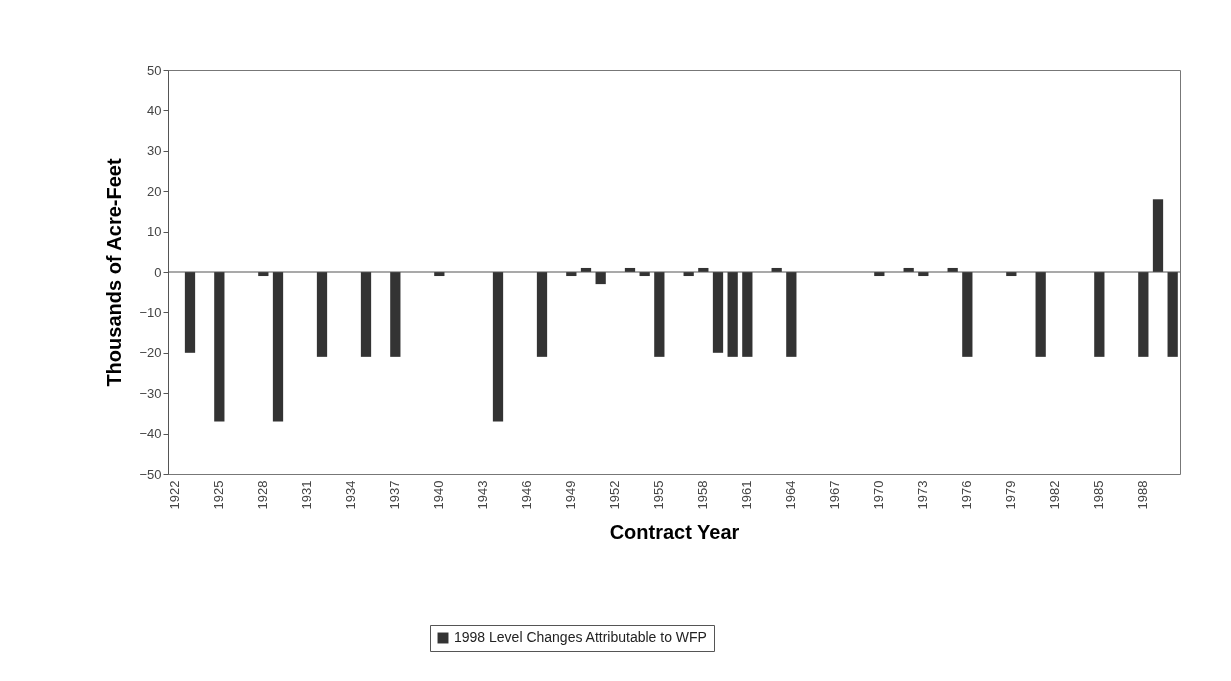 Image resolution: width=1231 pixels, height=681 pixels. Describe the element at coordinates (158, 272) in the screenshot. I see `y-tick-label: 0` at that location.